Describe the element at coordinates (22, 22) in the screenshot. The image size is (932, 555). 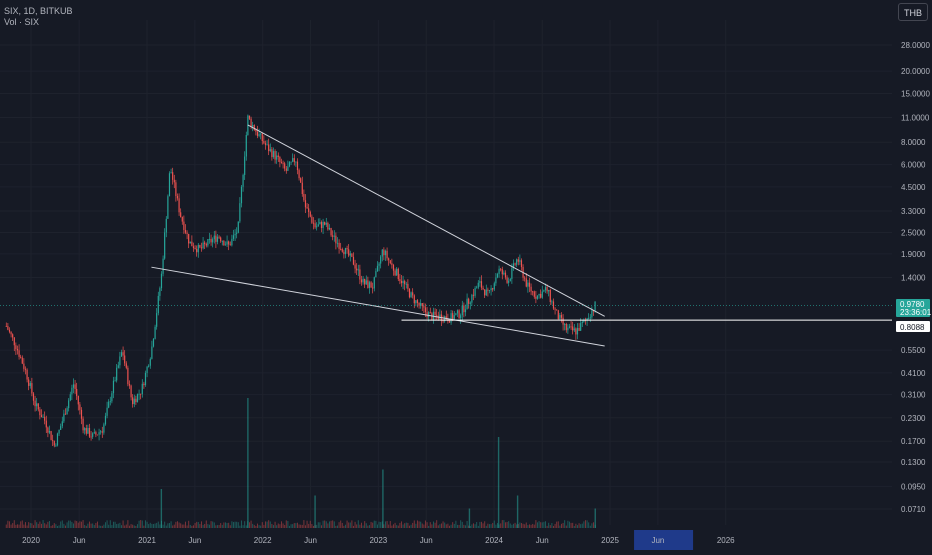
I see `volume-indicator-title: Vol · SIX` at that location.